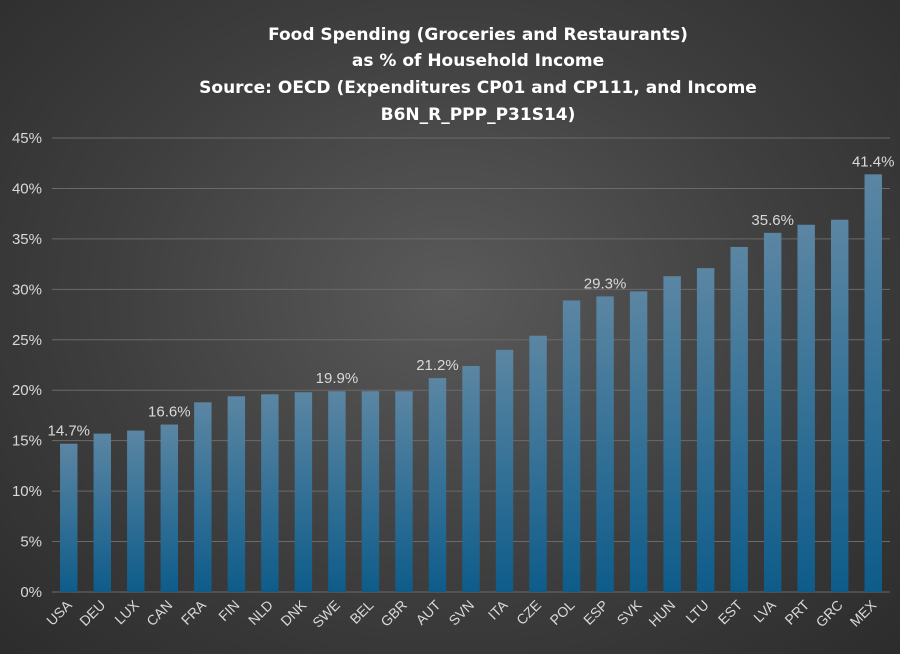 This screenshot has height=654, width=900. What do you see at coordinates (595, 612) in the screenshot?
I see `x-tick-label: ESP` at bounding box center [595, 612].